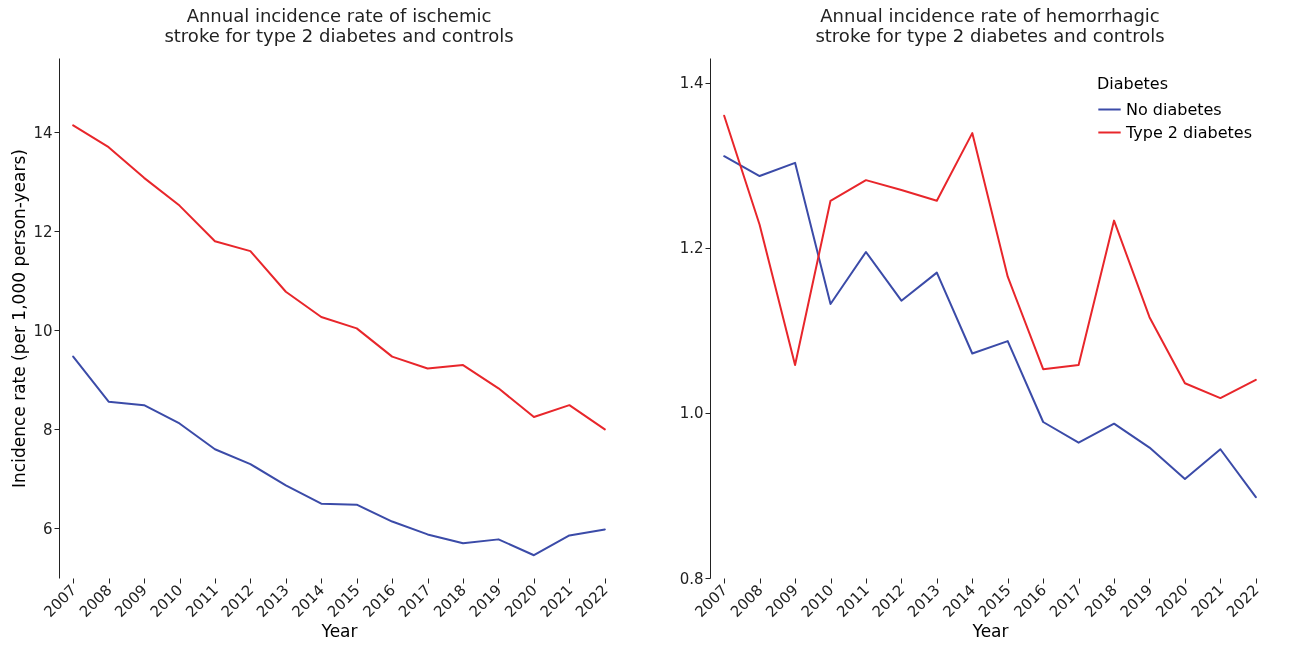 The height and width of the screenshot is (669, 1312). What do you see at coordinates (47, 429) in the screenshot?
I see `y-tick-label: 8` at bounding box center [47, 429].